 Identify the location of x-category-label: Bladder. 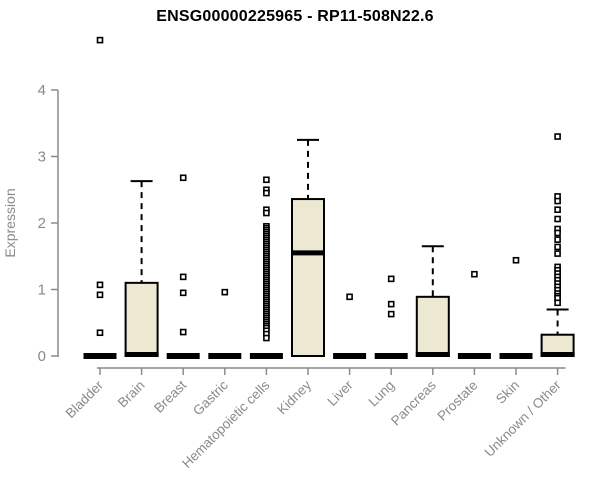
(85, 399).